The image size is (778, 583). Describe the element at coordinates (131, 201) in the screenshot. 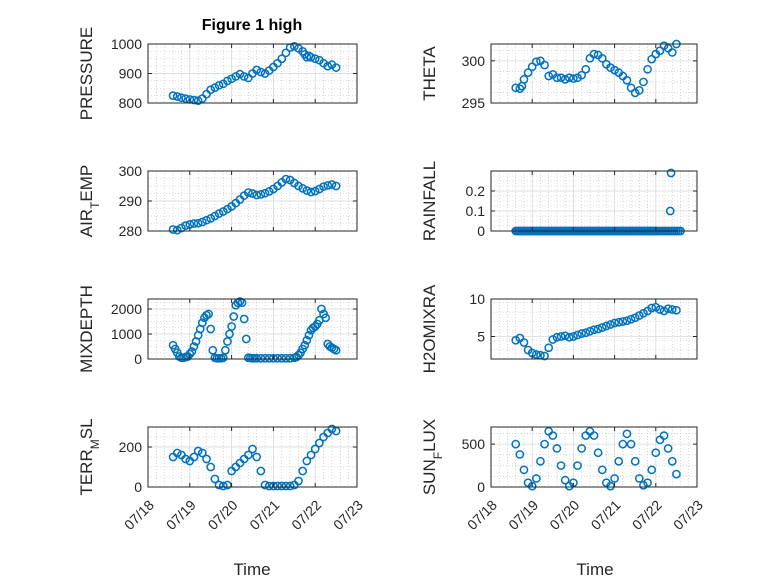

I see `panel-air-temp-y-tick-label: 290` at that location.